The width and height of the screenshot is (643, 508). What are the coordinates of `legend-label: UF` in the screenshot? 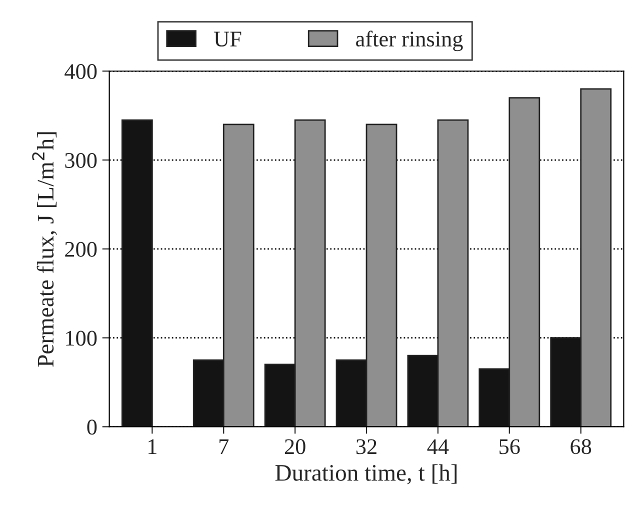 It's located at (228, 39).